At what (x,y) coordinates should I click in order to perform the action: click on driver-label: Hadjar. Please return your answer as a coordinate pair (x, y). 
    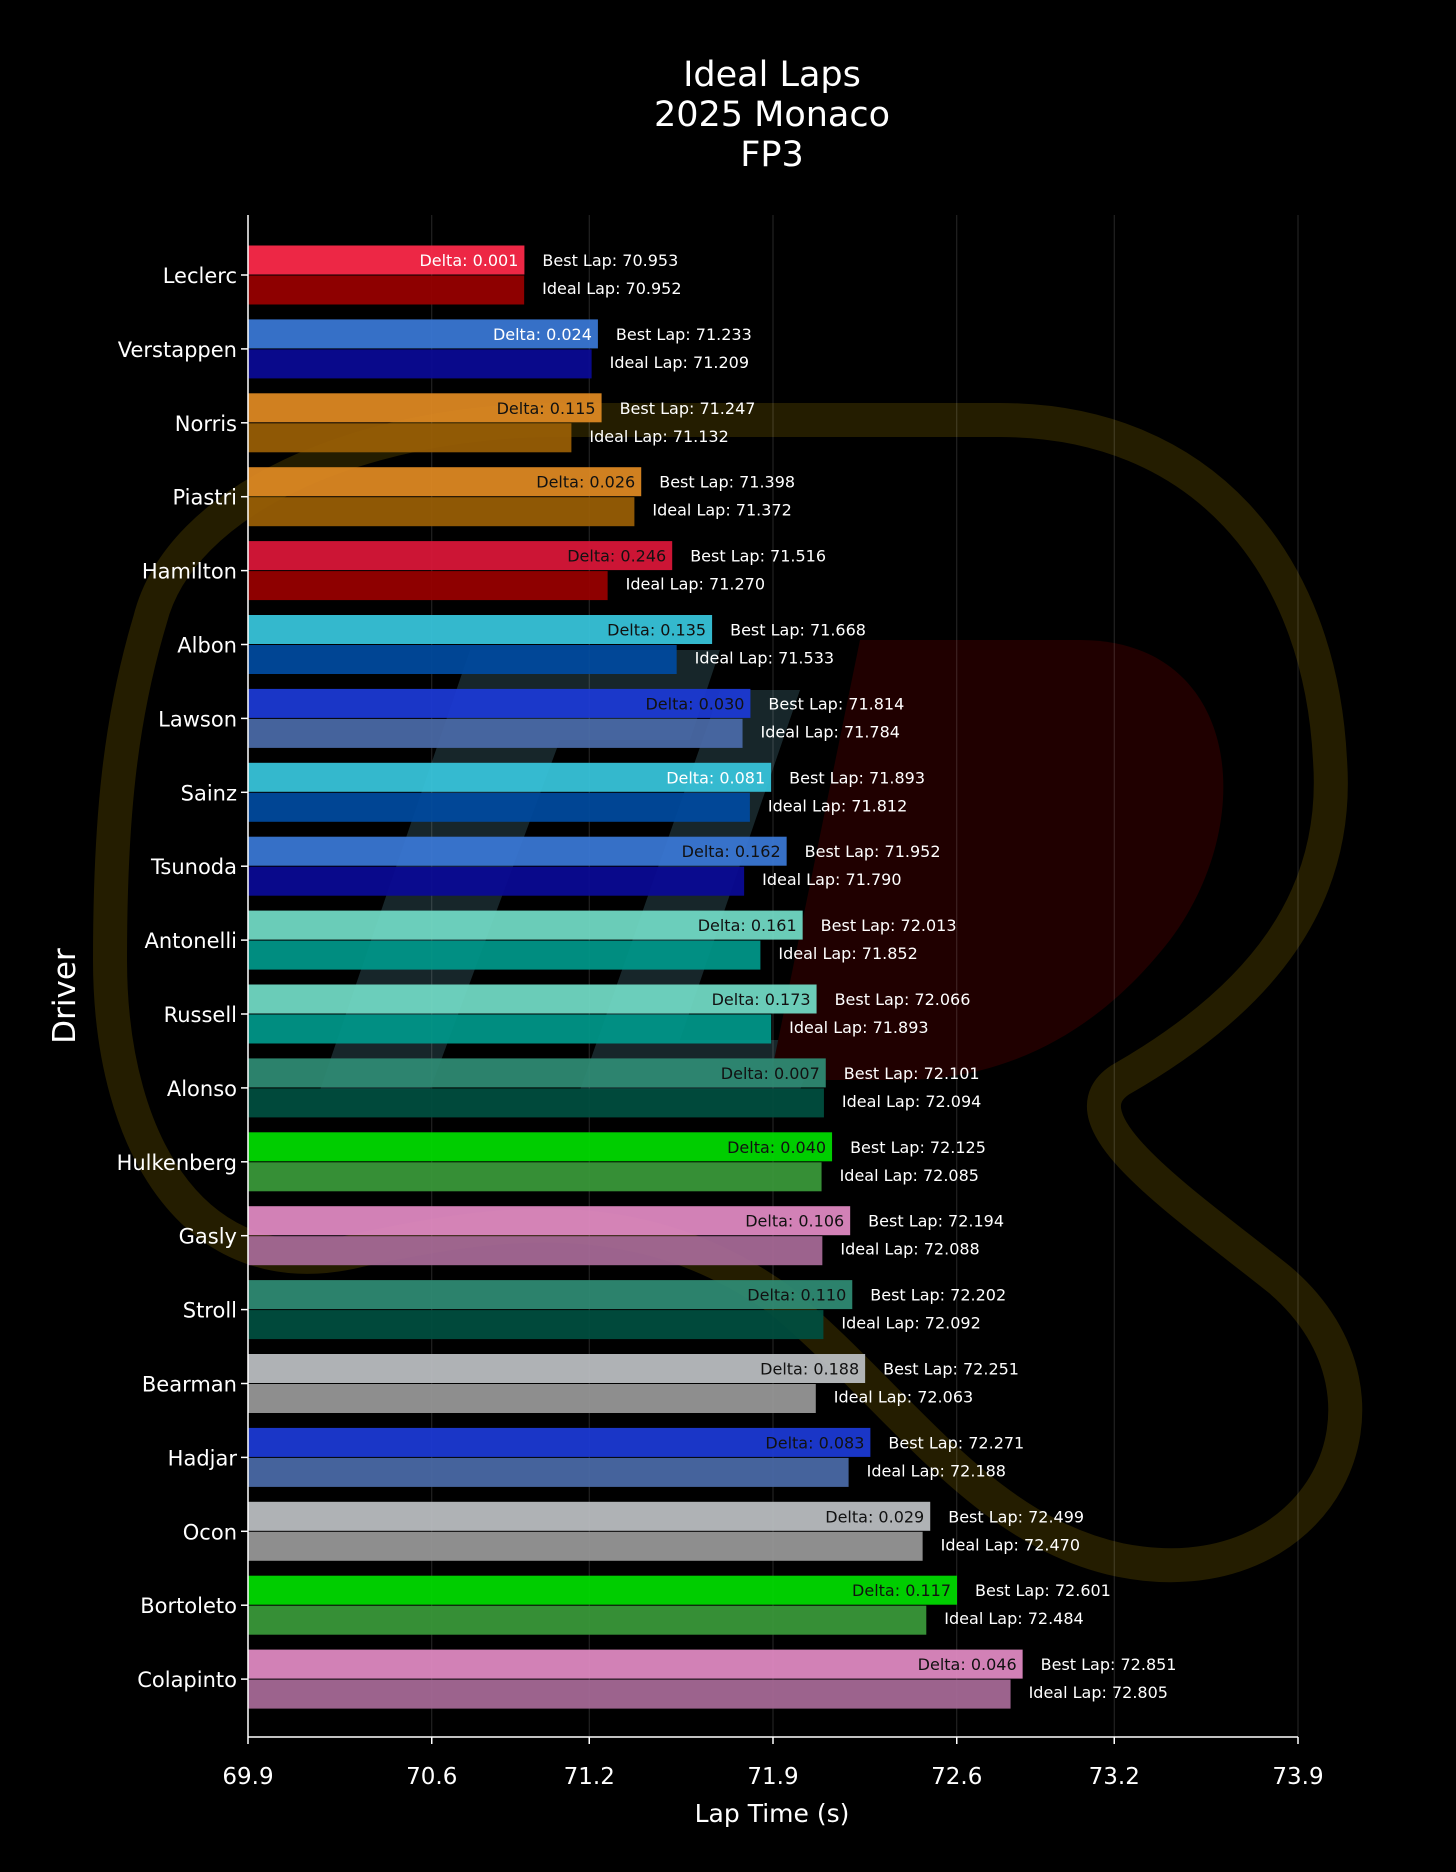
    Looking at the image, I should click on (203, 1458).